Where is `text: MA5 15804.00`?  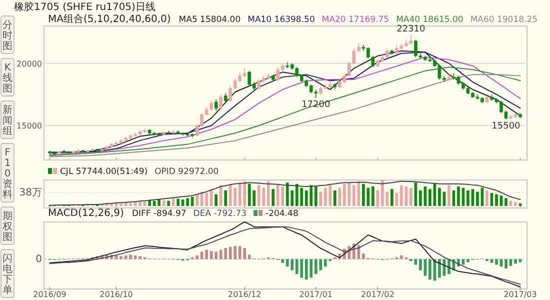 text: MA5 15804.00 is located at coordinates (209, 20).